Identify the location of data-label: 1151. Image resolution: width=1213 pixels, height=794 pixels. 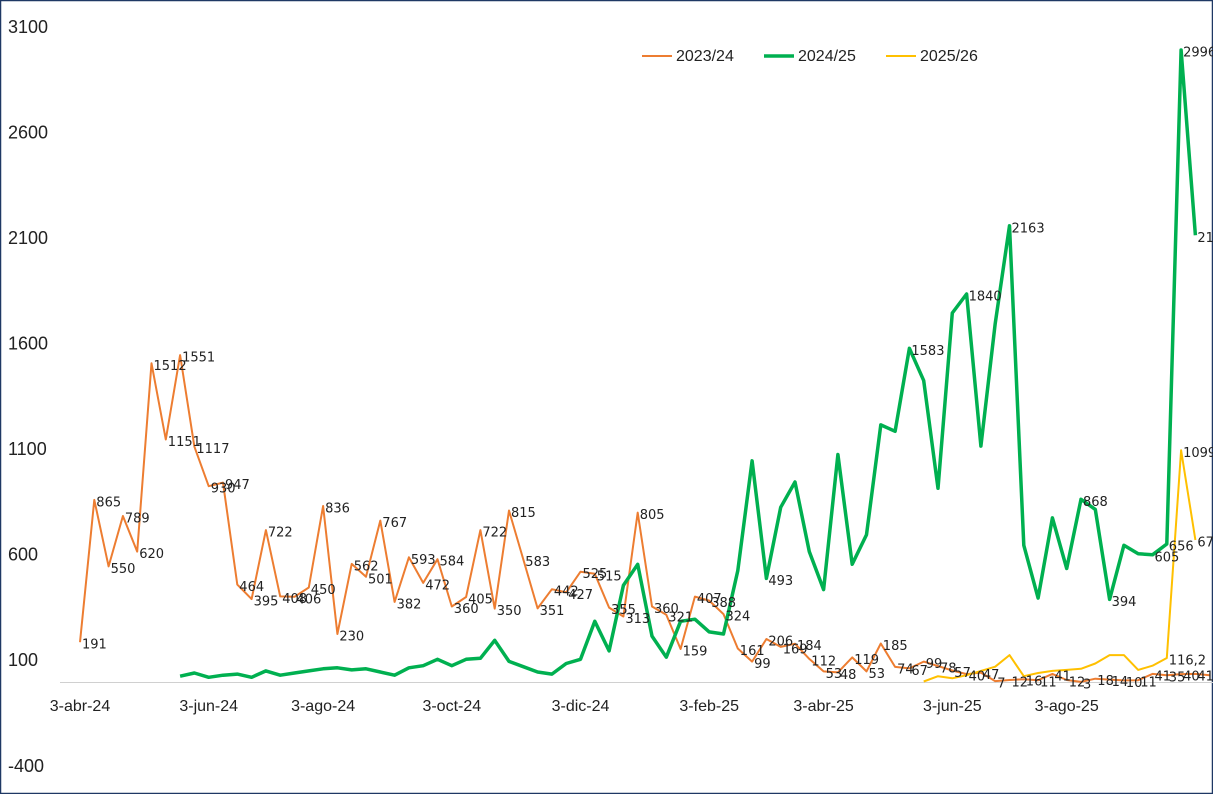
(184, 442).